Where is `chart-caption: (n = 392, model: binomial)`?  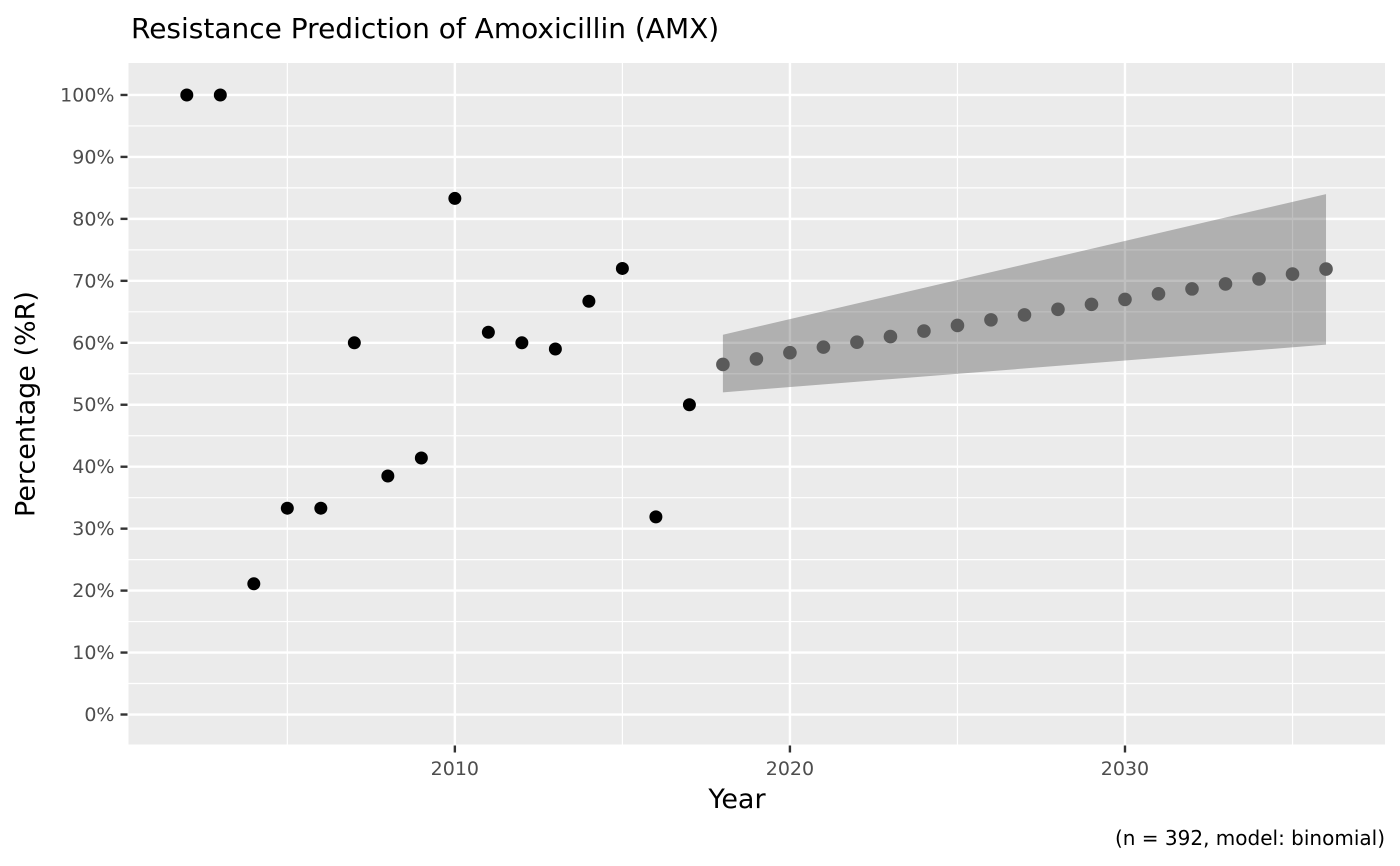
chart-caption: (n = 392, model: binomial) is located at coordinates (1249, 838).